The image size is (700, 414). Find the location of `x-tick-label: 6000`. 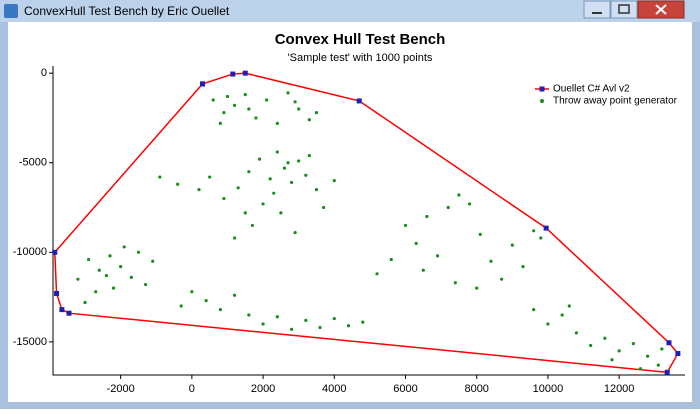

x-tick-label: 6000 is located at coordinates (405, 389).